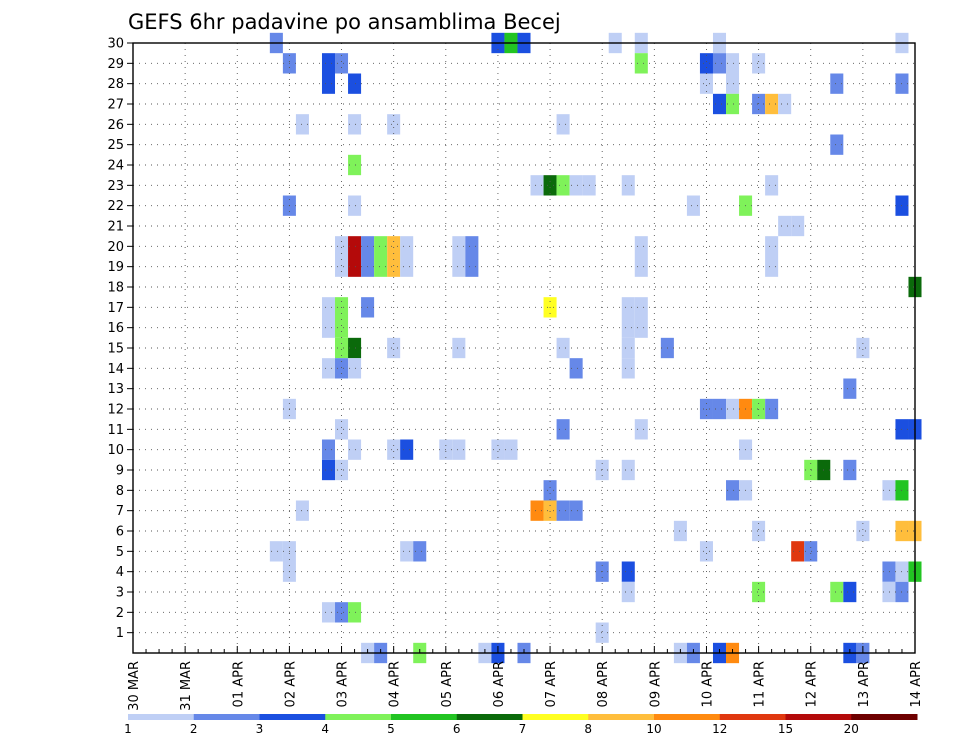 Image resolution: width=960 pixels, height=746 pixels. Describe the element at coordinates (120, 593) in the screenshot. I see `y-tick-label: 3` at that location.